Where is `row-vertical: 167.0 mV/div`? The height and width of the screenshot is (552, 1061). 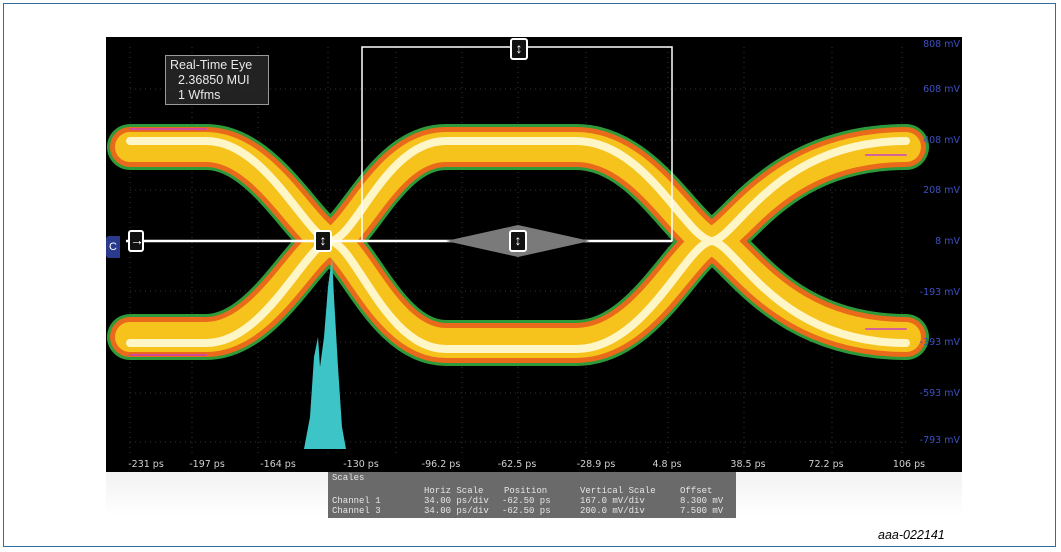
row-vertical: 167.0 mV/div is located at coordinates (612, 501).